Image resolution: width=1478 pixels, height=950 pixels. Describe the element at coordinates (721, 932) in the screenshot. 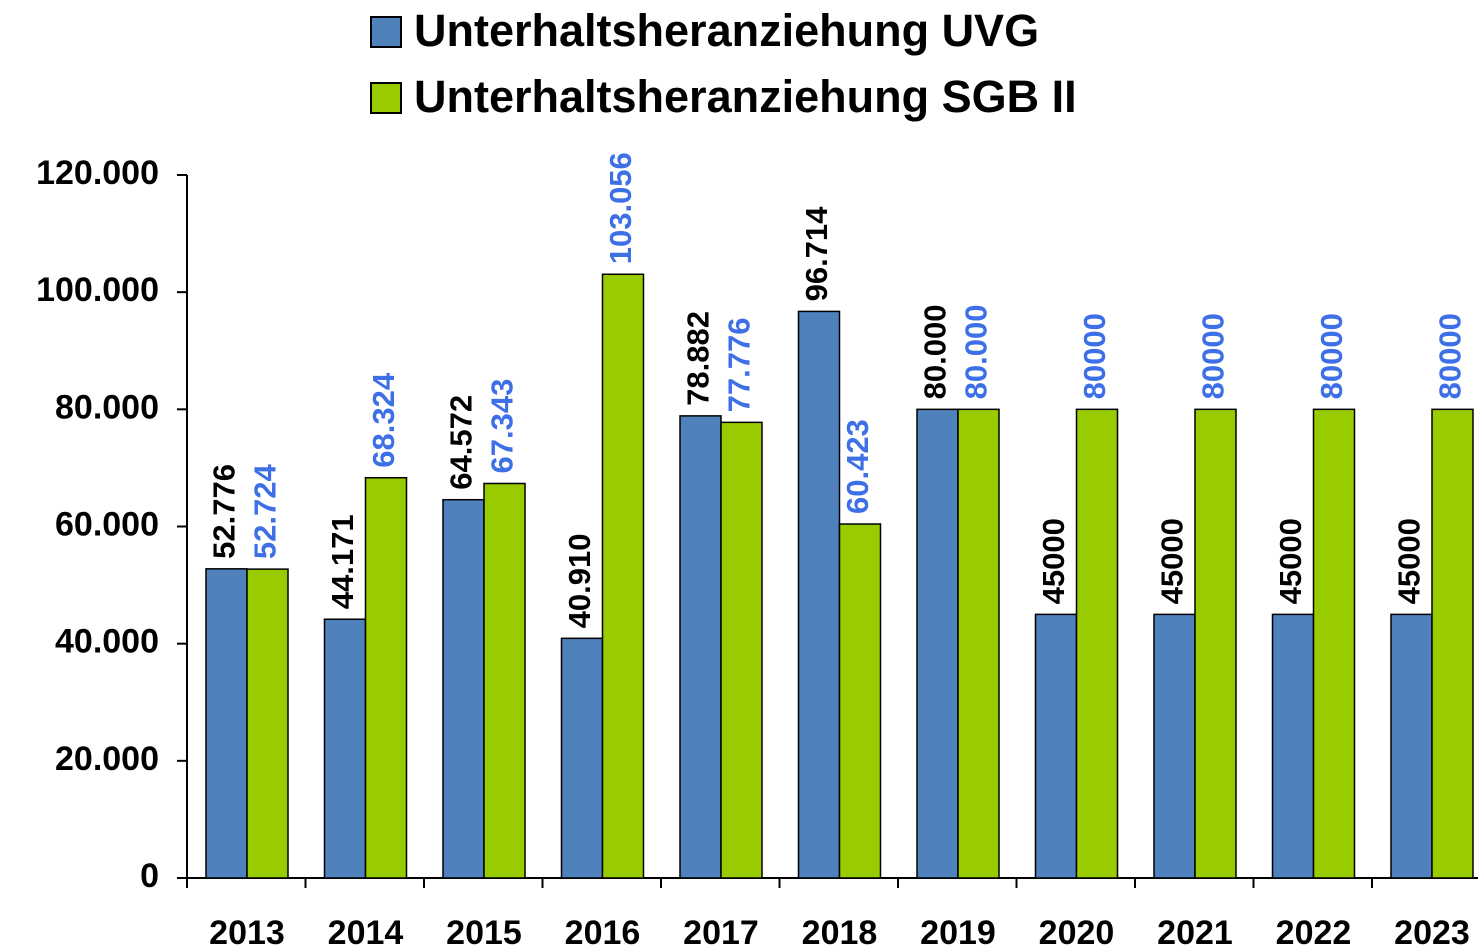

I see `x-tick-label: 2017` at that location.